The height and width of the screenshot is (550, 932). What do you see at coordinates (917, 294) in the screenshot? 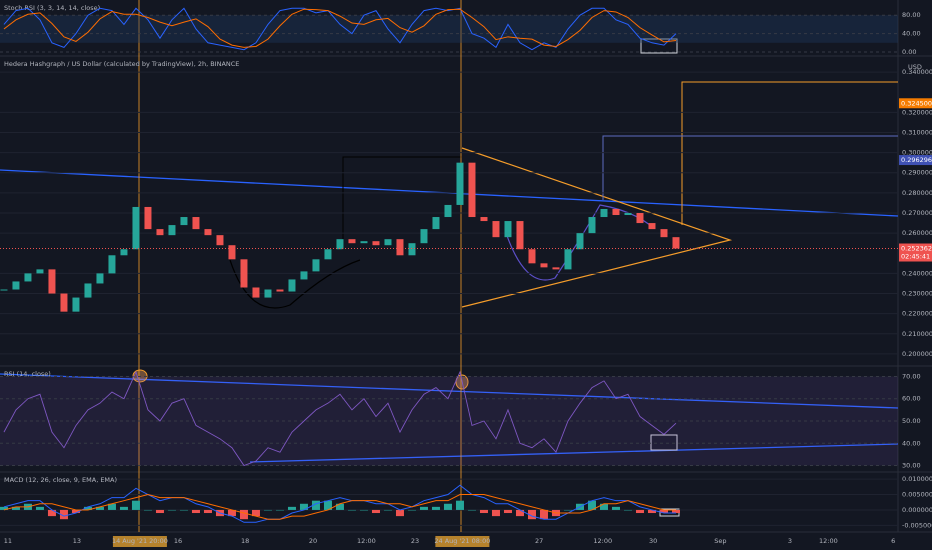
I see `y-tick-label: 0.23000000` at bounding box center [917, 294].